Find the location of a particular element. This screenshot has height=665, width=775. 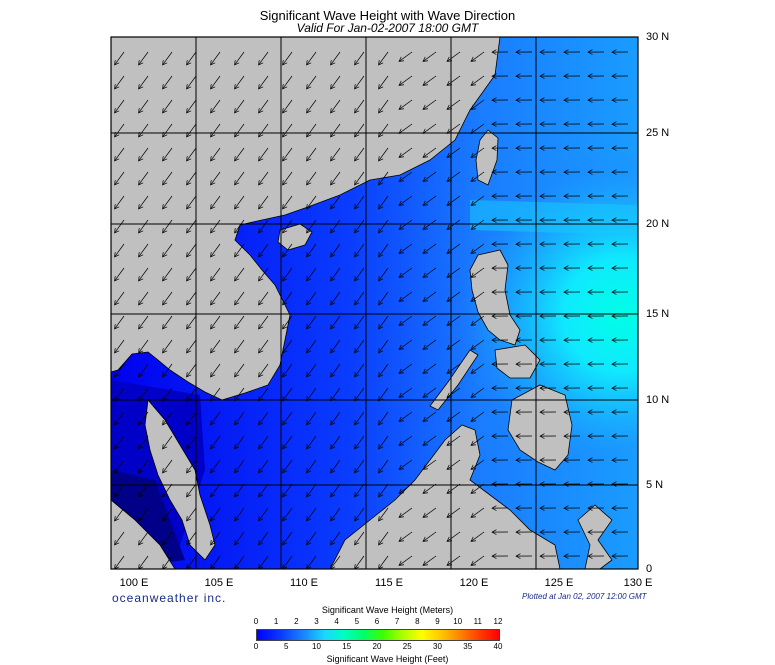

legend-meter-tick: 11 is located at coordinates (477, 621).